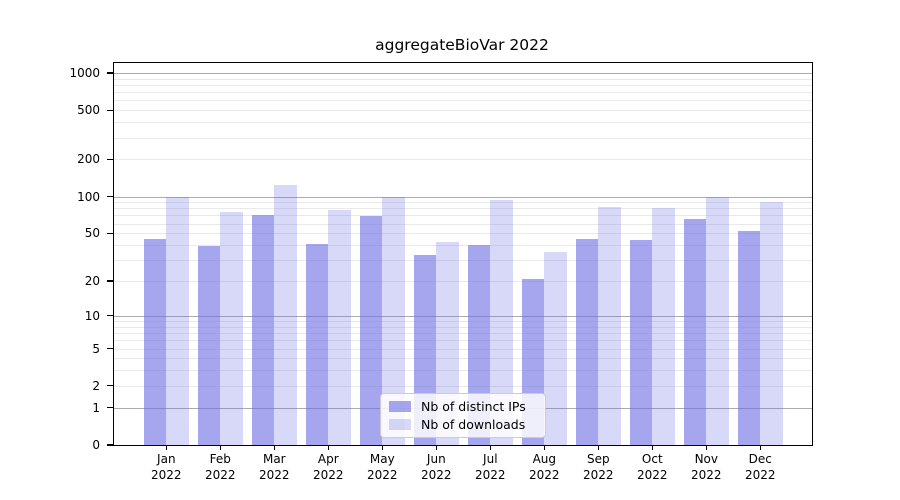  I want to click on legend: Nb of distinct IPs Nb of downloads, so click(463, 415).